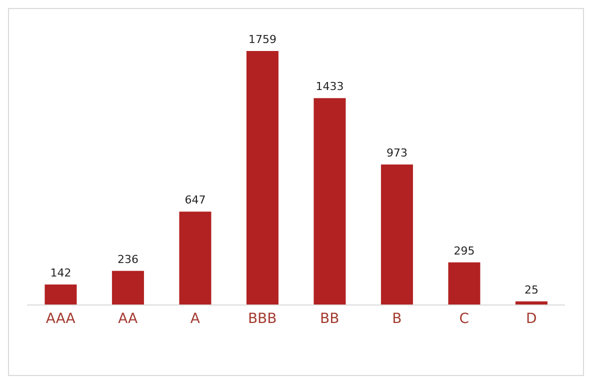  I want to click on data-label: 1759, so click(262, 39).